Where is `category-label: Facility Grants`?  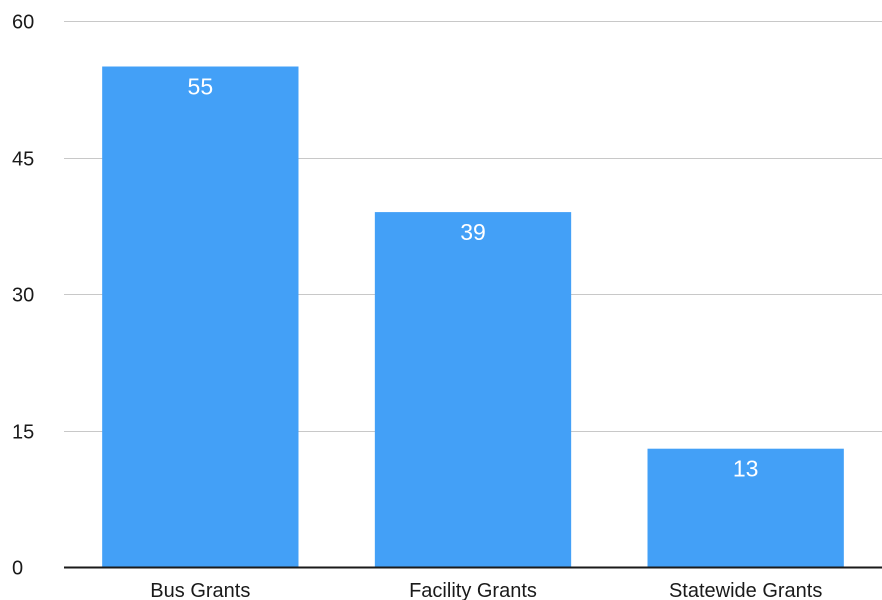 category-label: Facility Grants is located at coordinates (473, 590).